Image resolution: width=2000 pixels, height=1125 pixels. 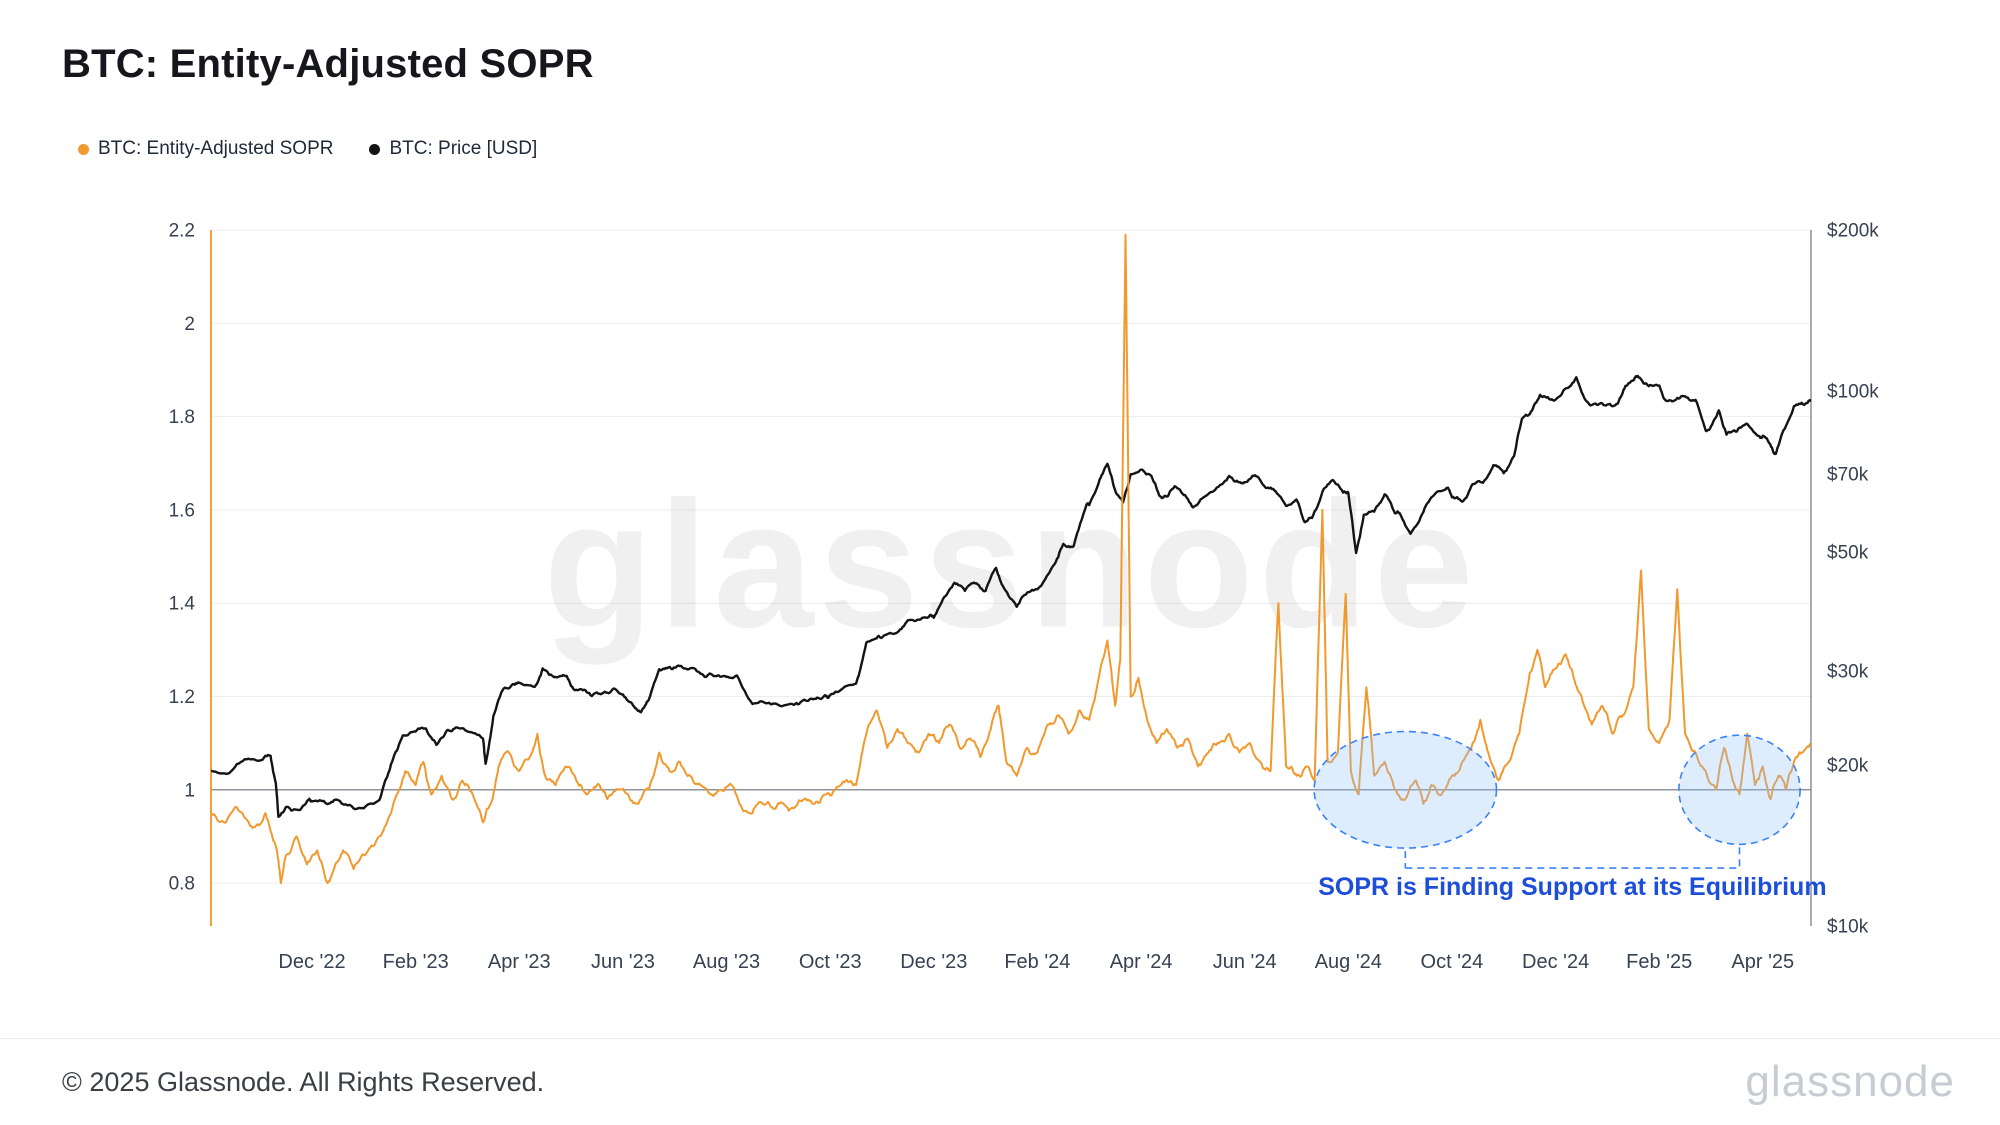 What do you see at coordinates (182, 231) in the screenshot?
I see `left-axis-tick-label: 2.2` at bounding box center [182, 231].